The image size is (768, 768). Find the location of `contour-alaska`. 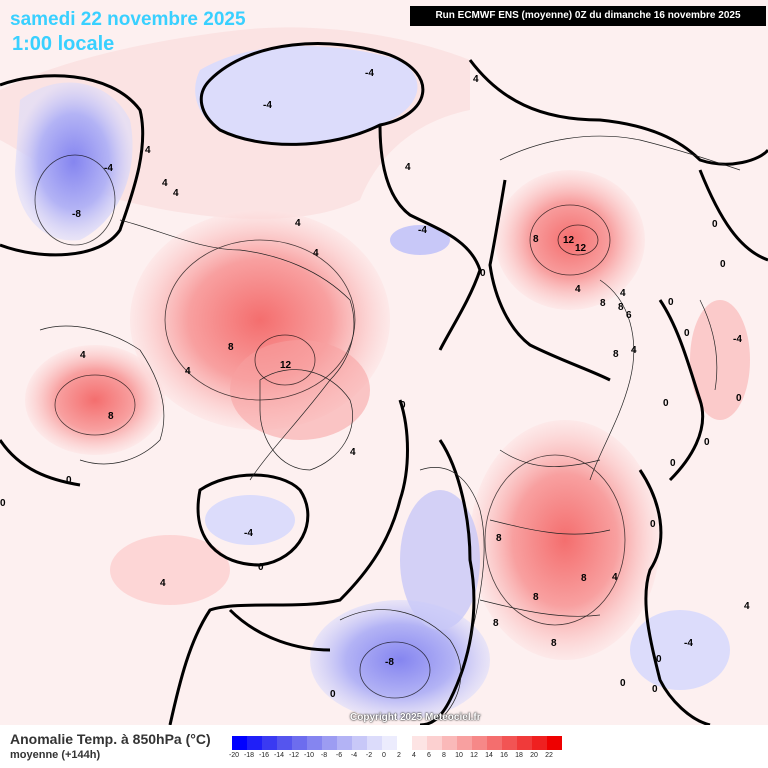

contour-alaska is located at coordinates (72, 165).